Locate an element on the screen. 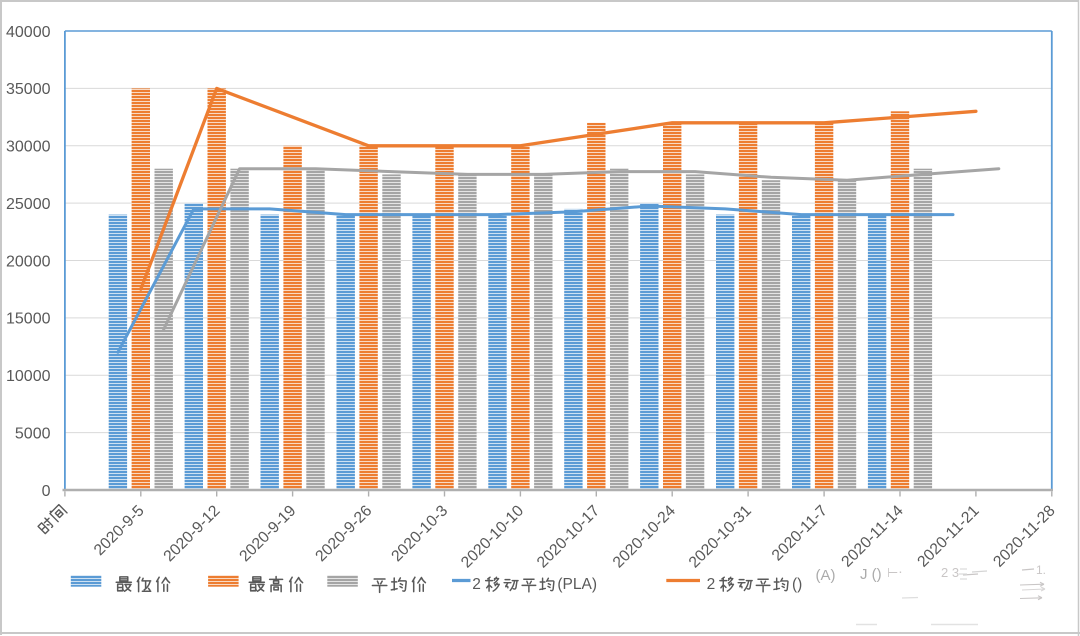 The height and width of the screenshot is (636, 1080). svg-text: (PLA) is located at coordinates (577, 584).